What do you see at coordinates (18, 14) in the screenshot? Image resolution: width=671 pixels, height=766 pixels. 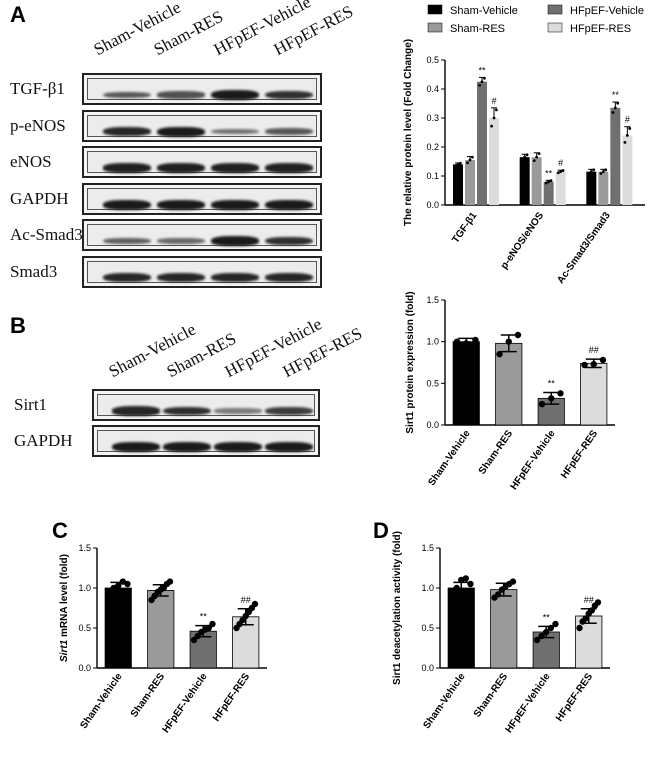 I see `panel-a-letter: A` at bounding box center [18, 14].